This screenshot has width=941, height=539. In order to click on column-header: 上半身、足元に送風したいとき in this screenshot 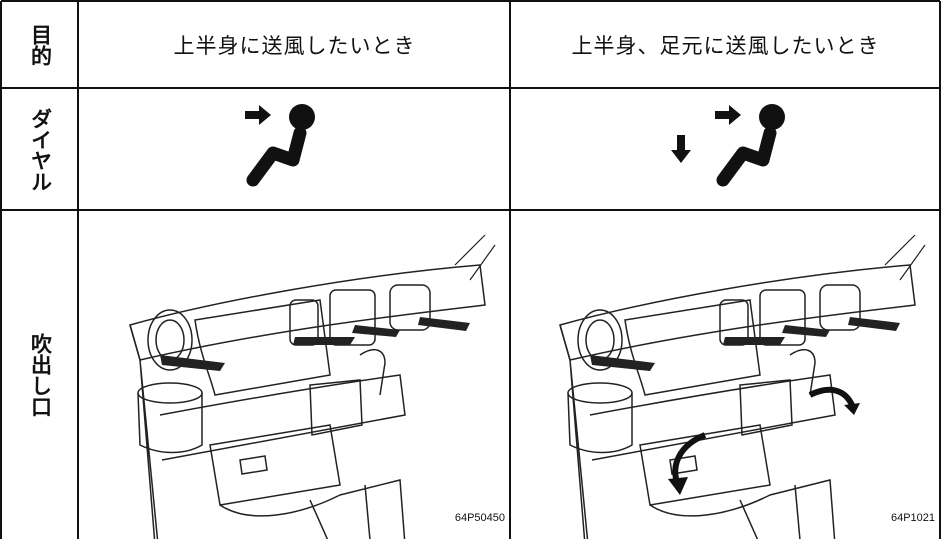, I will do `click(725, 46)`.